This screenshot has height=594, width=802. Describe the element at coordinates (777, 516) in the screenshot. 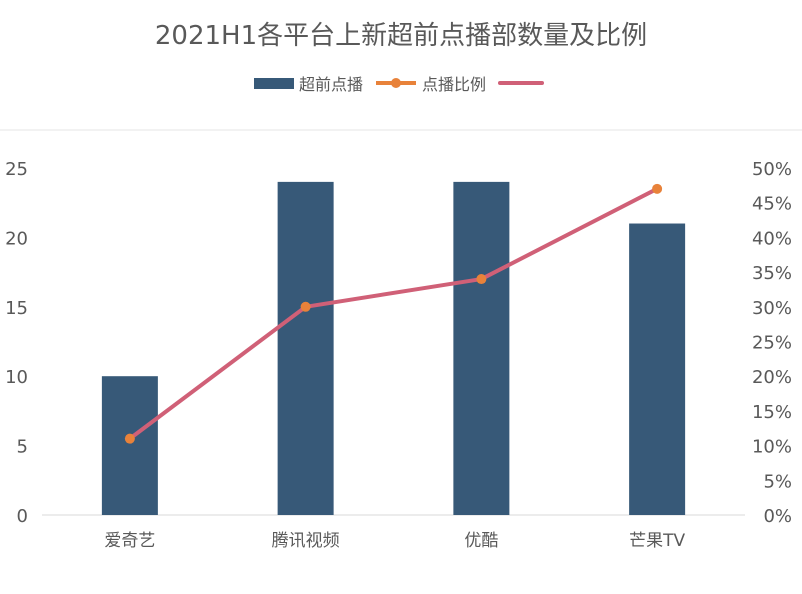

I see `y-right-tick: 0%` at that location.